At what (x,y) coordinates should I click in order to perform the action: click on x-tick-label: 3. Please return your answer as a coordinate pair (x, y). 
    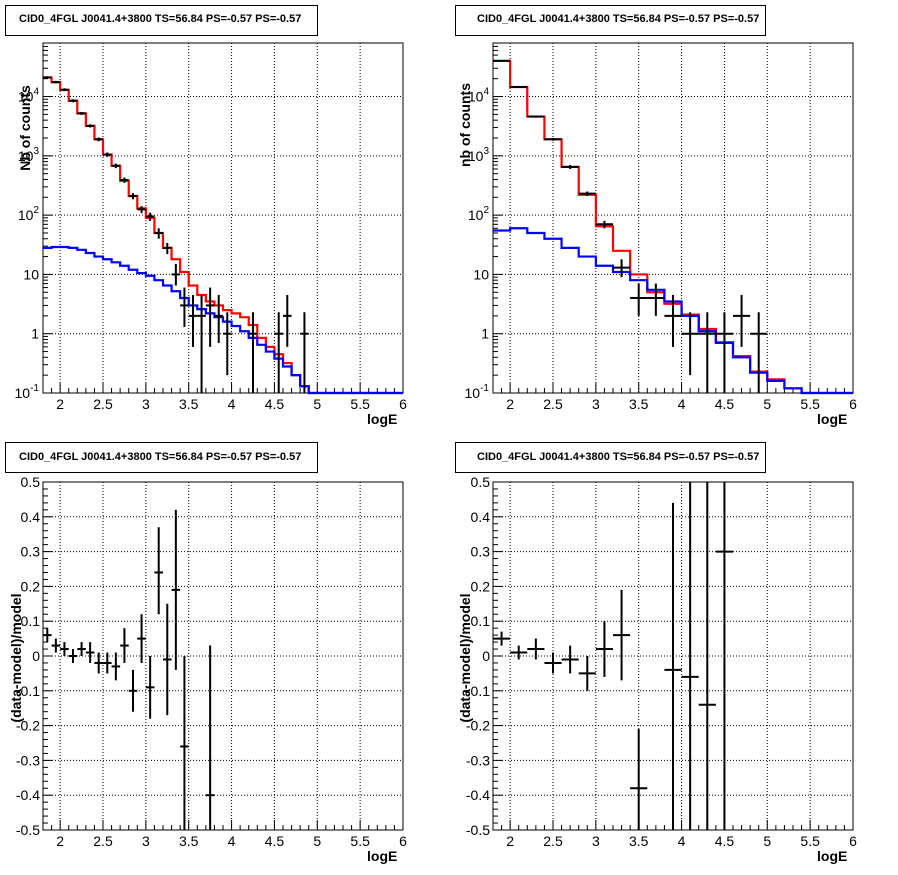
    Looking at the image, I should click on (596, 841).